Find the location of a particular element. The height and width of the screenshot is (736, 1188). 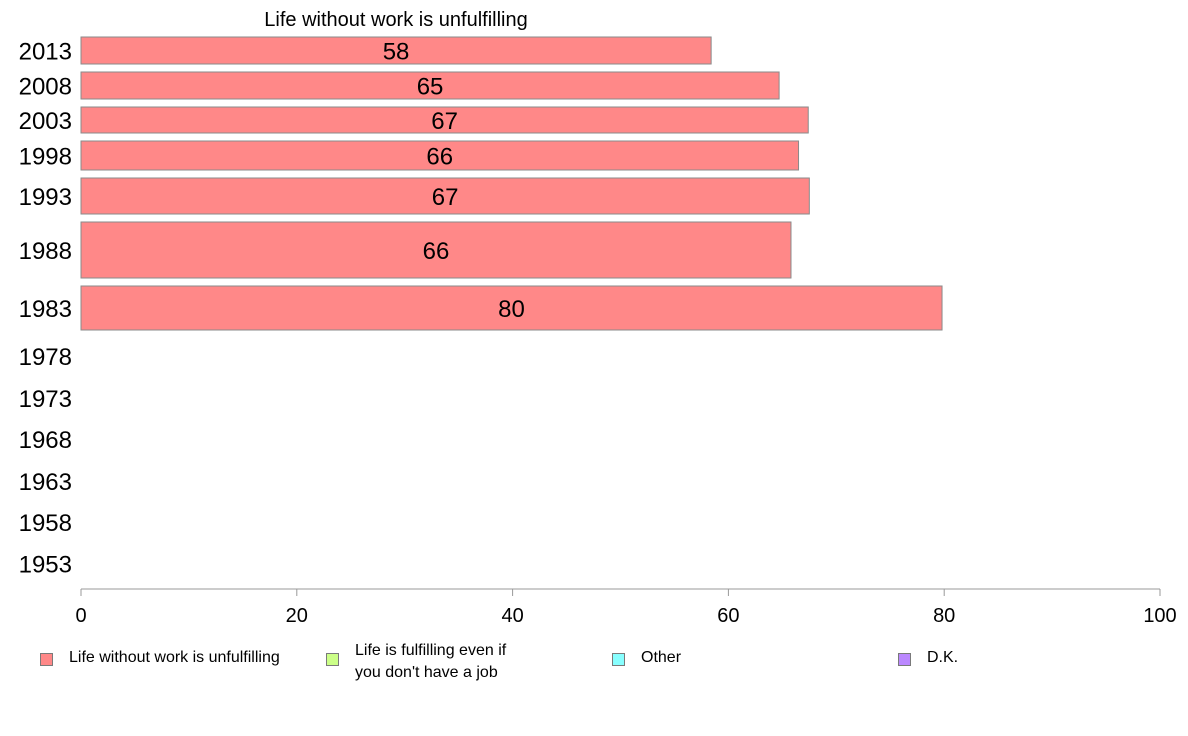

x-tick-label: 20 is located at coordinates (297, 616).